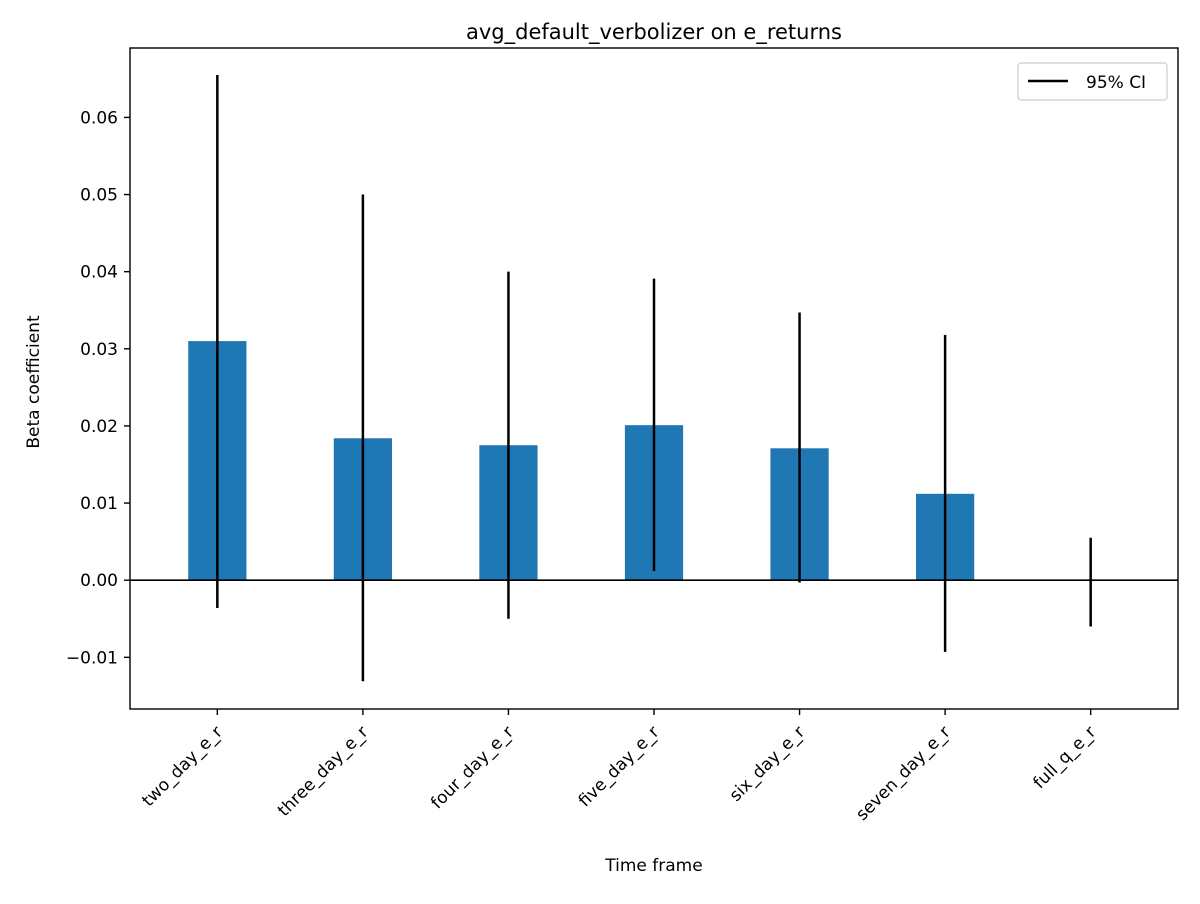 This screenshot has height=904, width=1200. What do you see at coordinates (653, 866) in the screenshot?
I see `x-axis-label: Time frame` at bounding box center [653, 866].